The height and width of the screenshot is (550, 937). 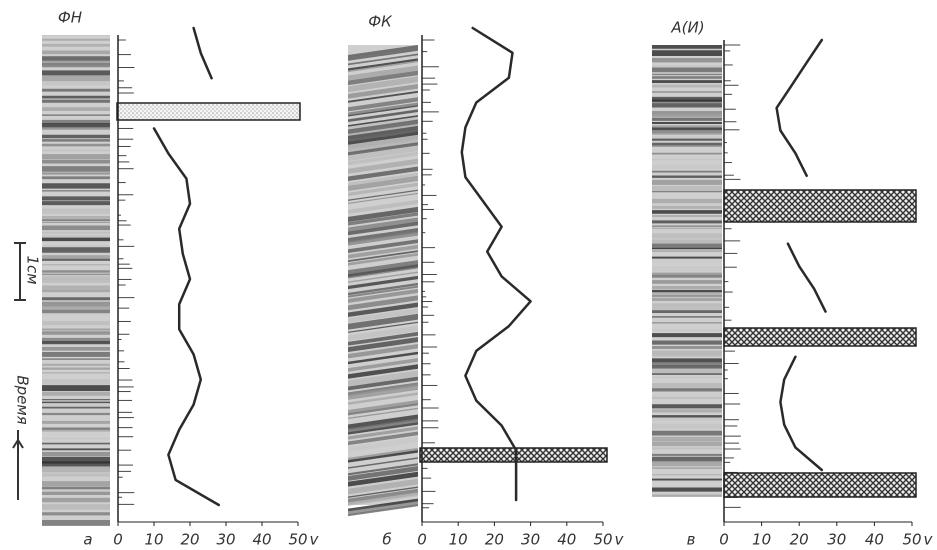 I want to click on event-layer, so click(x=820, y=485).